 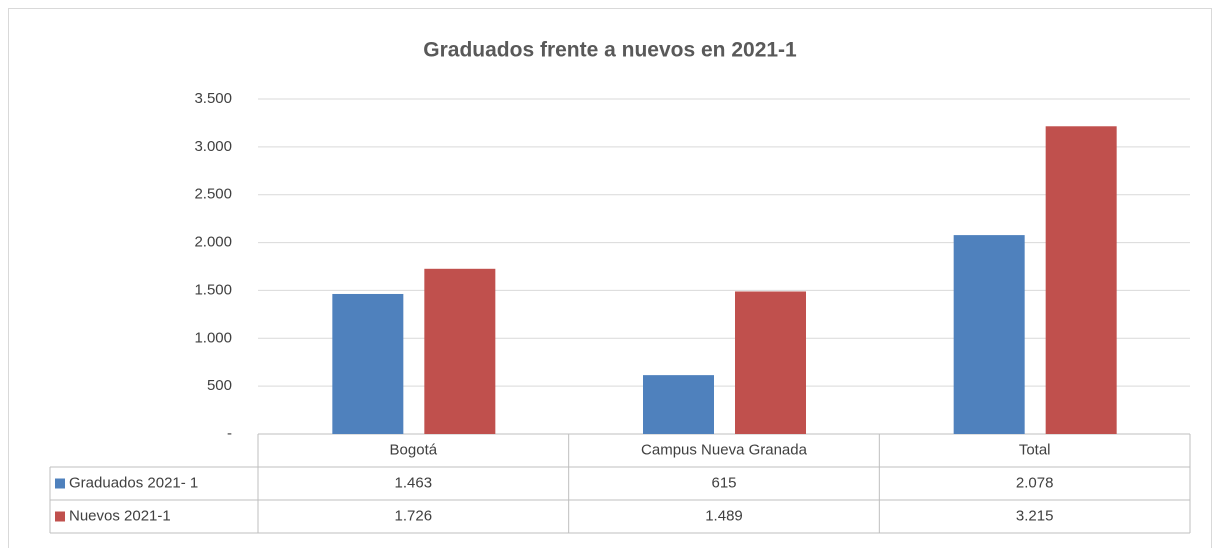 I want to click on table-value: 1.726, so click(x=414, y=515).